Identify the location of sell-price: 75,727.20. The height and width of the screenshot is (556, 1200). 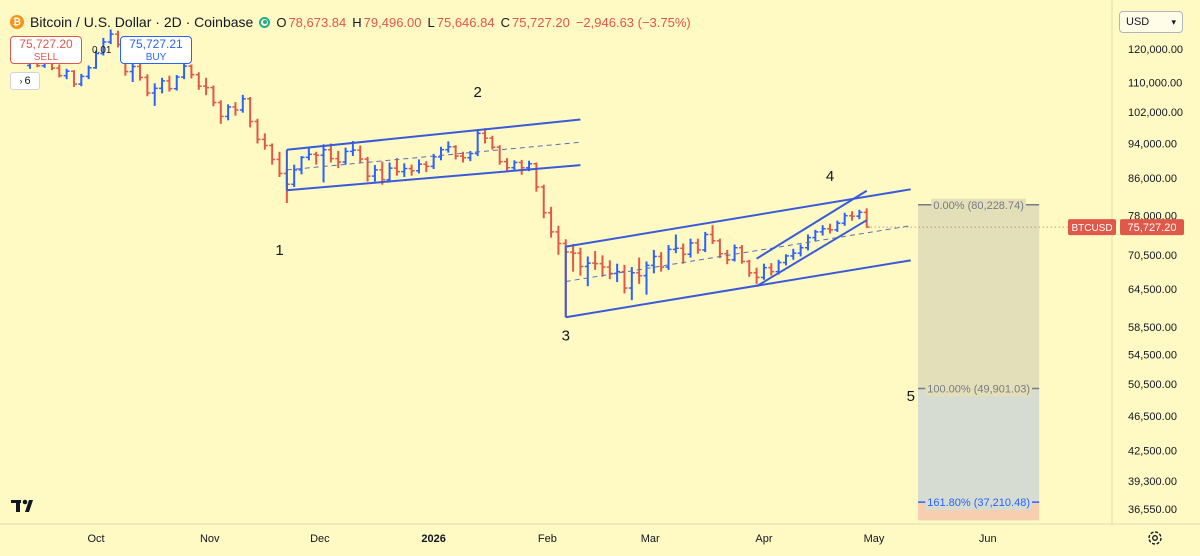
(46, 44).